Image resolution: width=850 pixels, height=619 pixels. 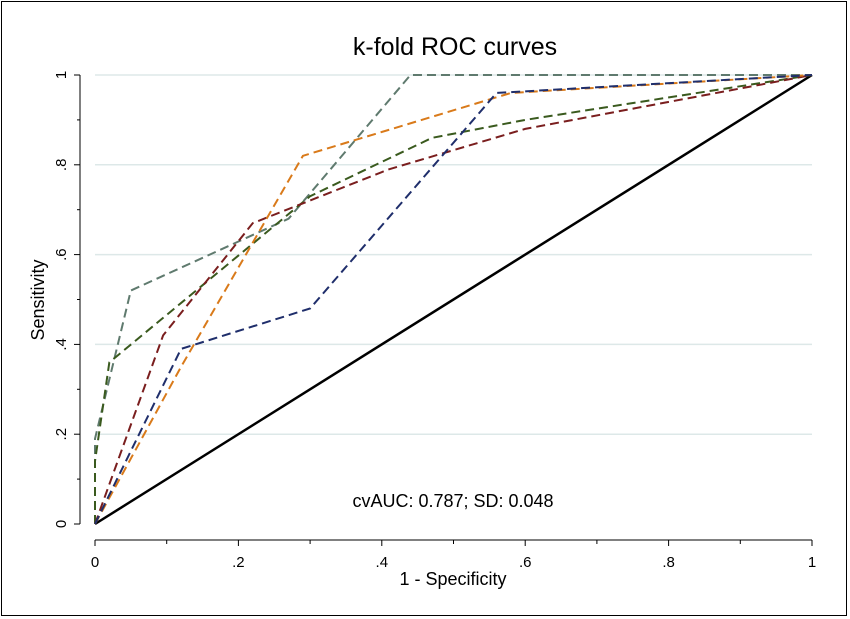 I want to click on x-tick-label: 1, so click(x=812, y=562).